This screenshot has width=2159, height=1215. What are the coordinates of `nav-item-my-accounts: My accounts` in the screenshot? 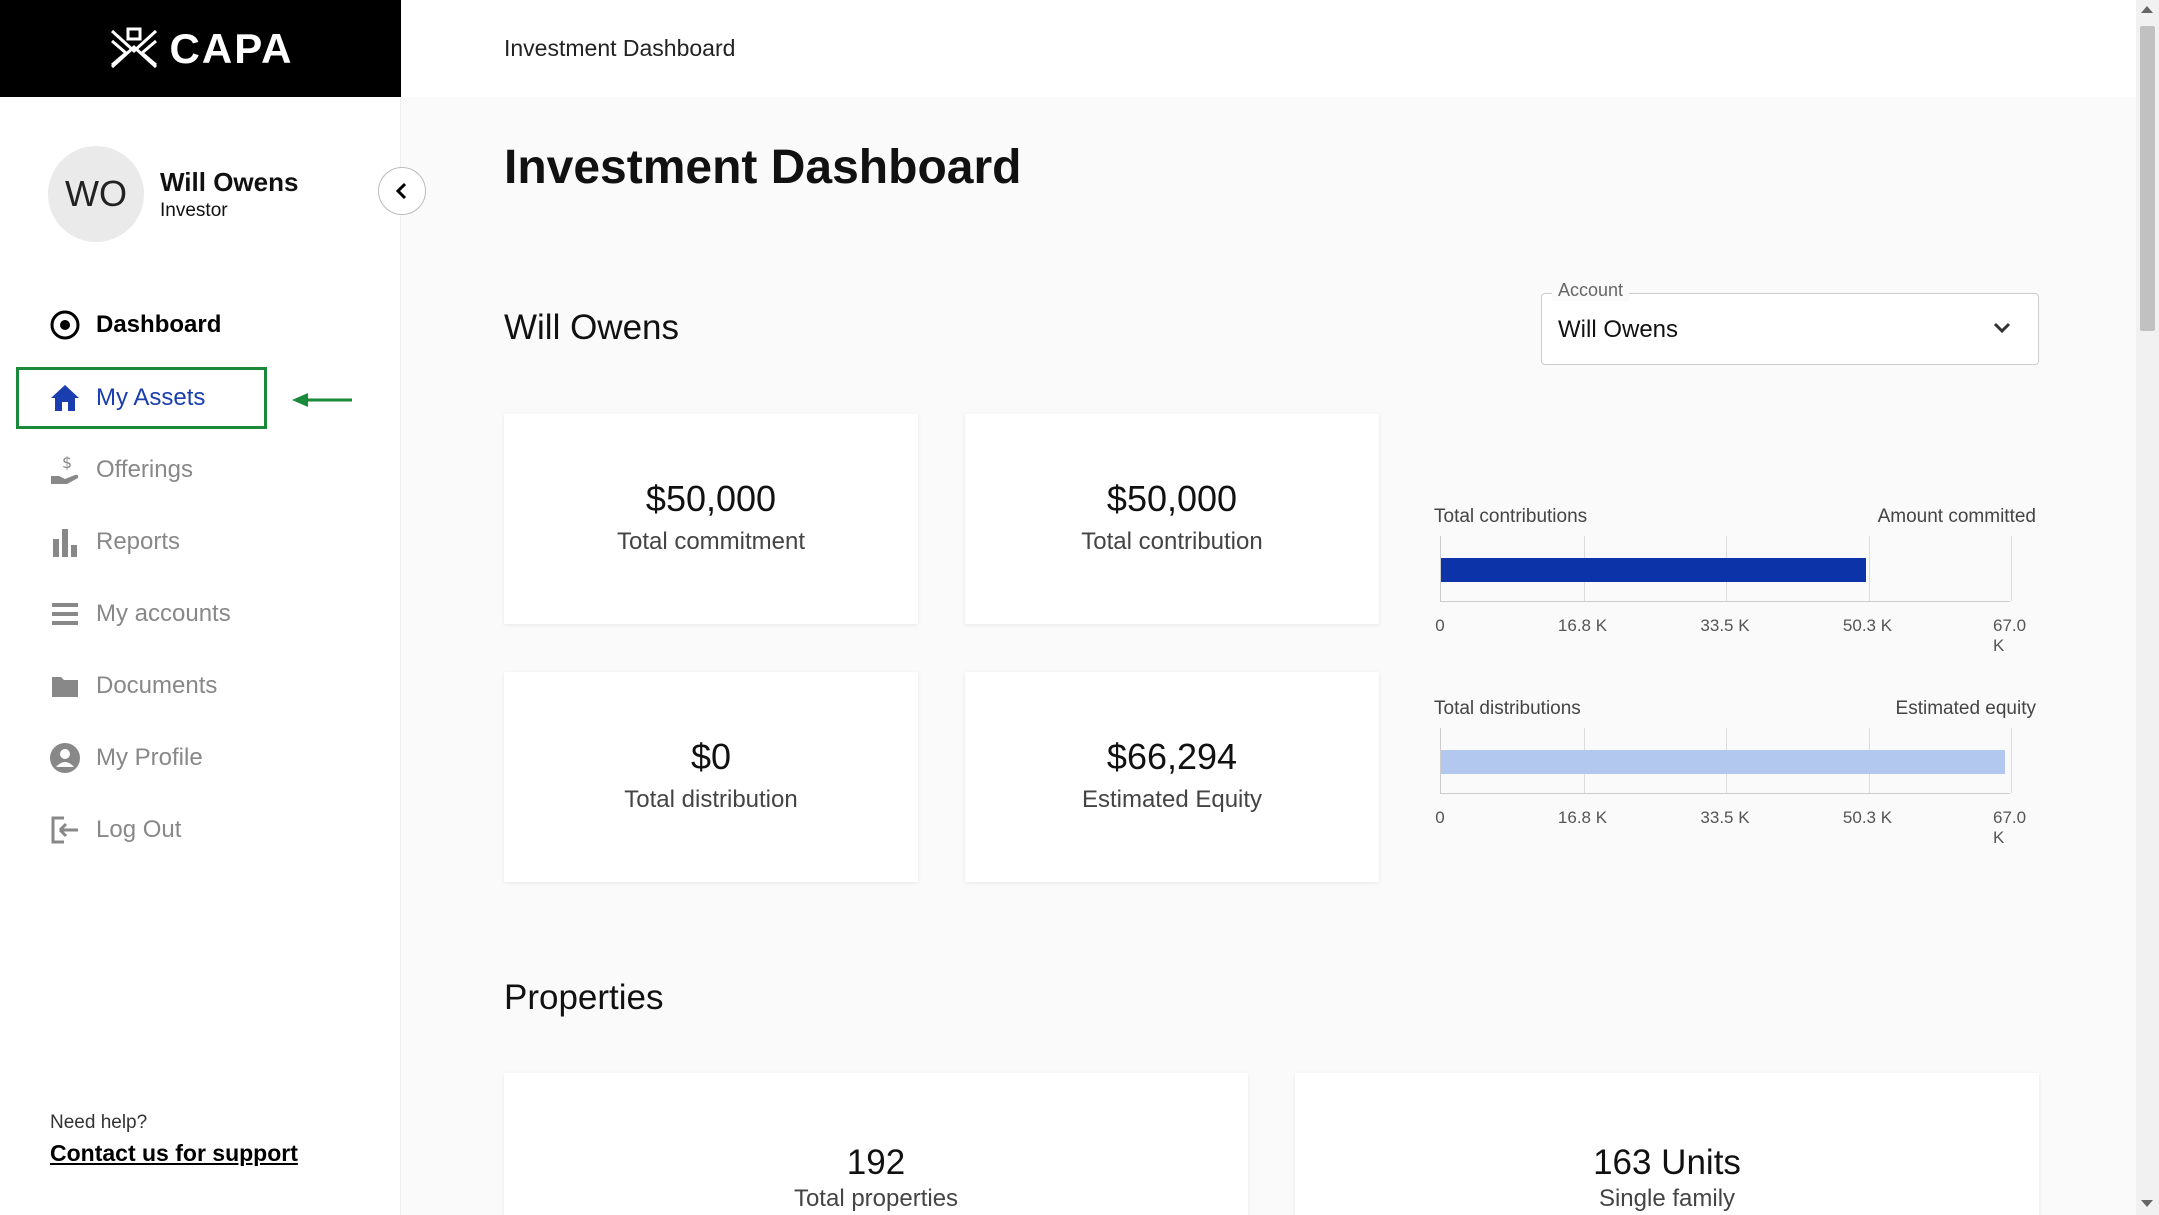 It's located at (139, 614).